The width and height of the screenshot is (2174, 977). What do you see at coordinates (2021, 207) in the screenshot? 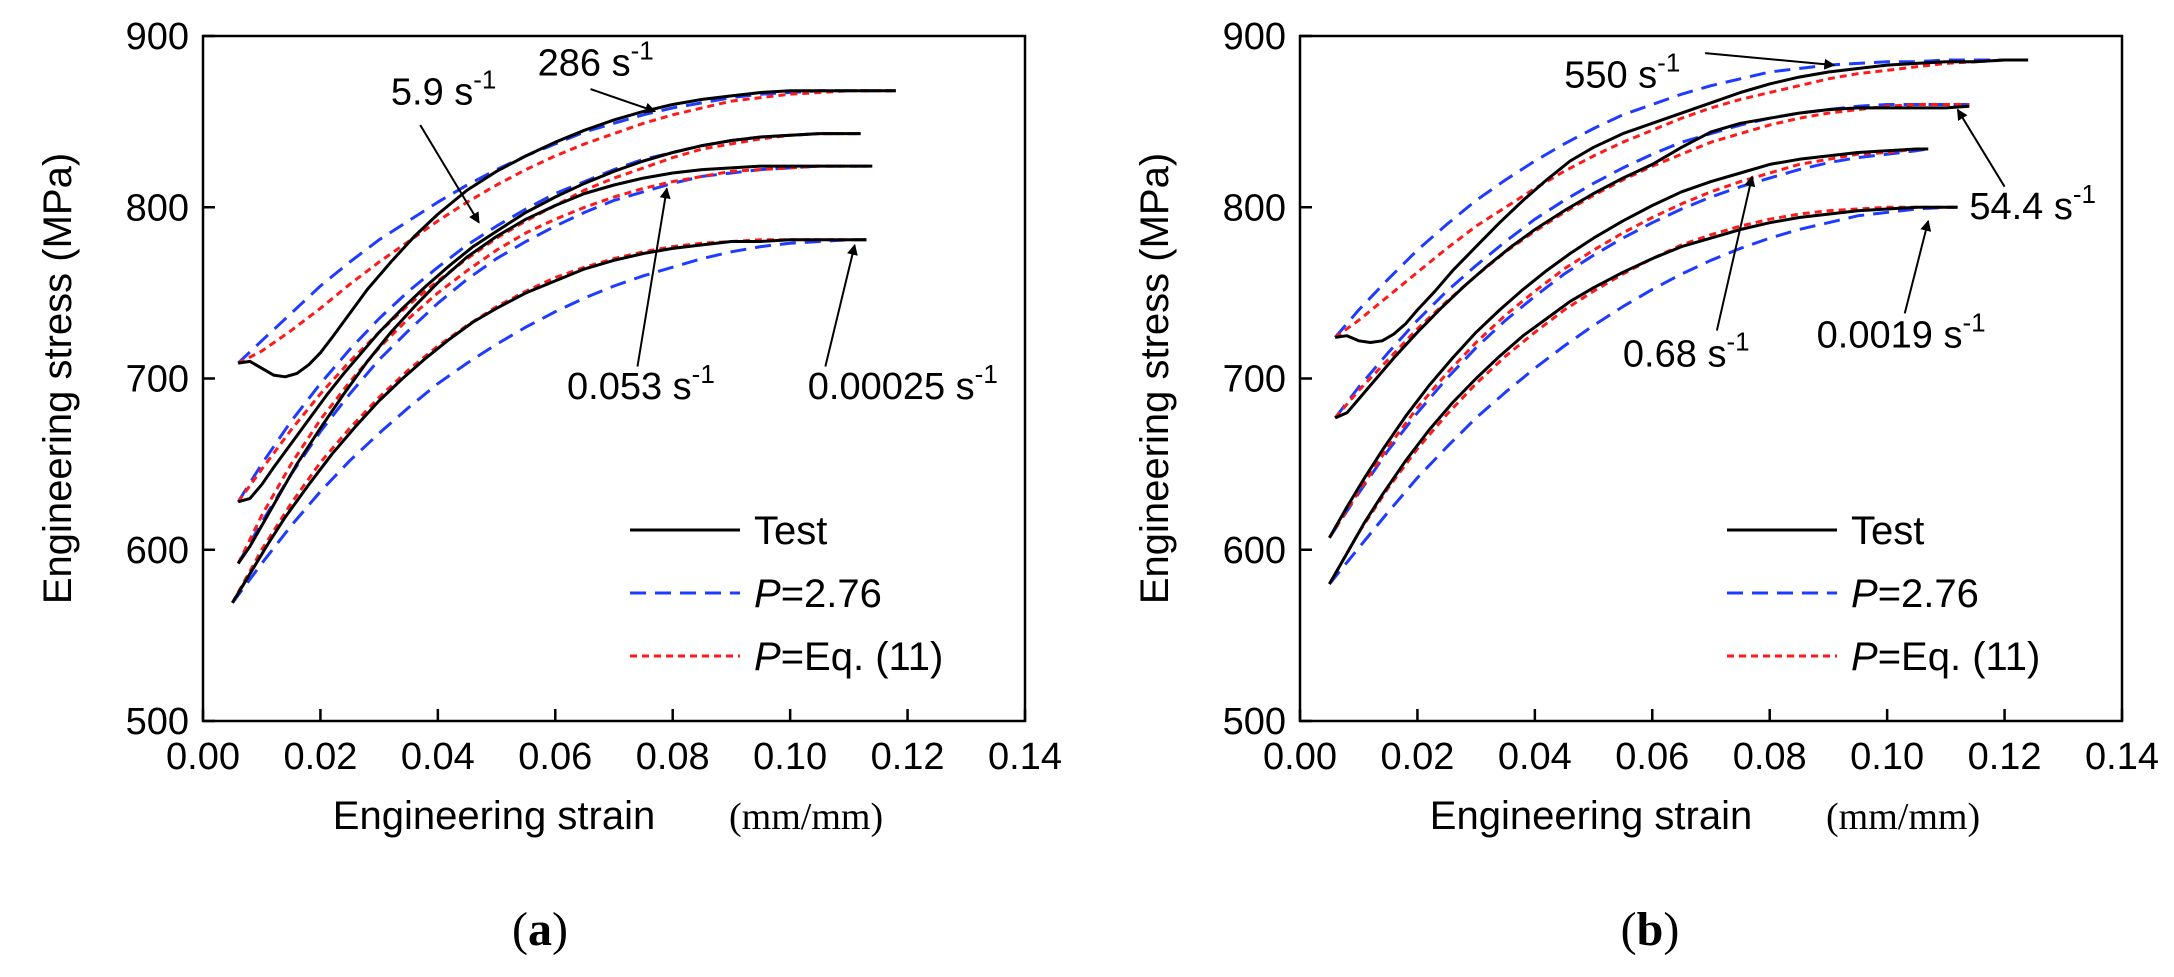
I see `annotation-rate: 54.4 s` at bounding box center [2021, 207].